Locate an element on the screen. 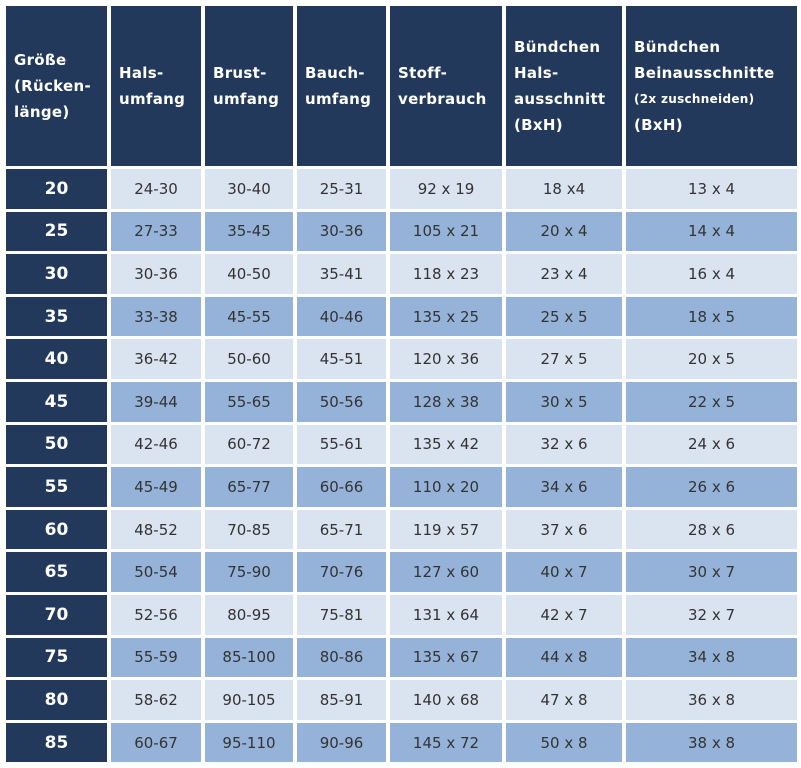  size-cell: 80 is located at coordinates (56, 700).